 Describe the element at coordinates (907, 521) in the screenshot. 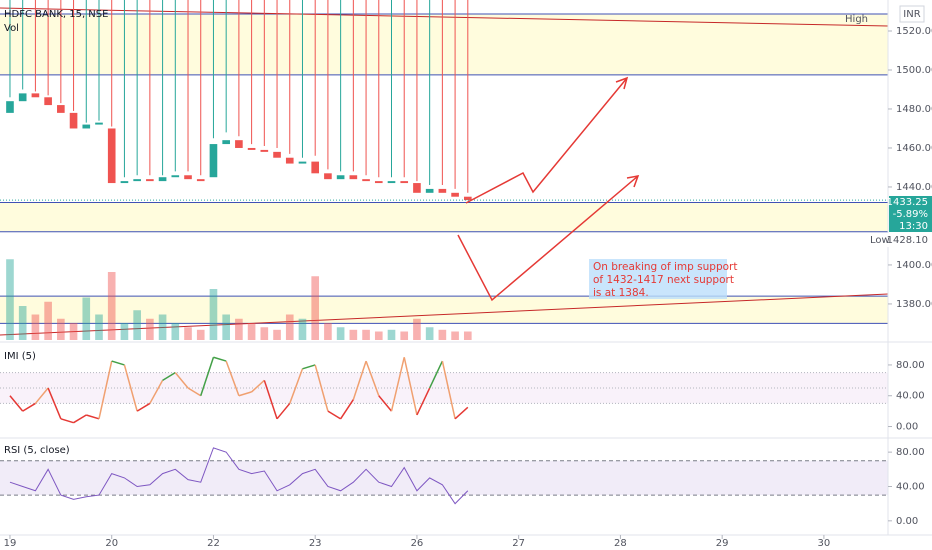

I see `y-tick-label: 0.00` at that location.